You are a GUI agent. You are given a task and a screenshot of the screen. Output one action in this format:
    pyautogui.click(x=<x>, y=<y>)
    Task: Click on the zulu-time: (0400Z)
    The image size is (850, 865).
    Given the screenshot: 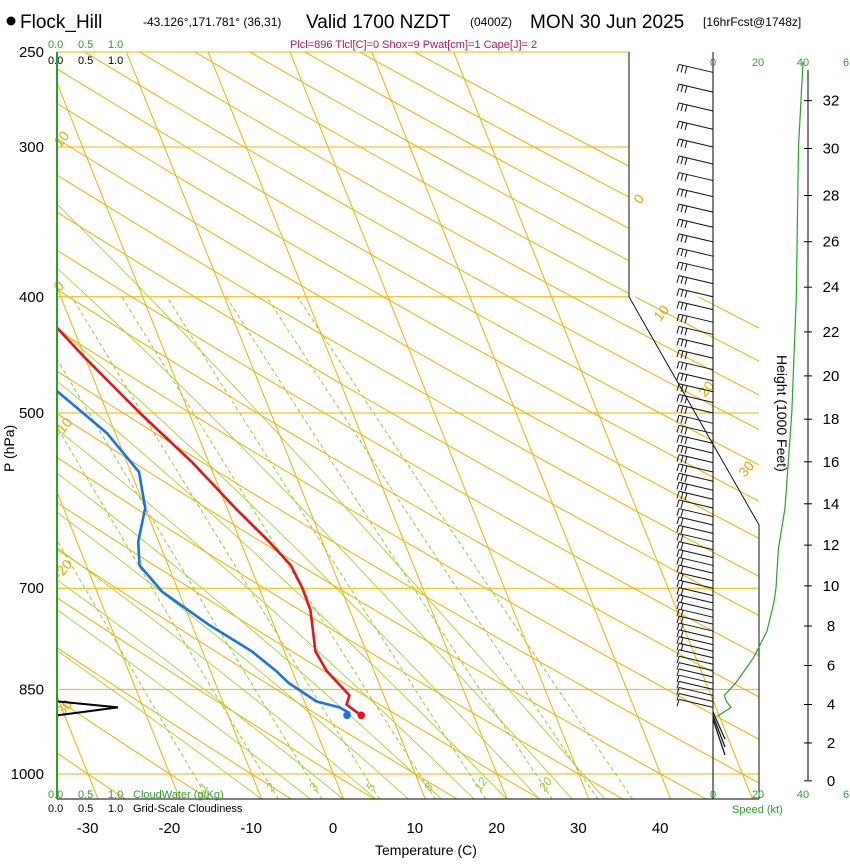 What is the action you would take?
    pyautogui.click(x=491, y=22)
    